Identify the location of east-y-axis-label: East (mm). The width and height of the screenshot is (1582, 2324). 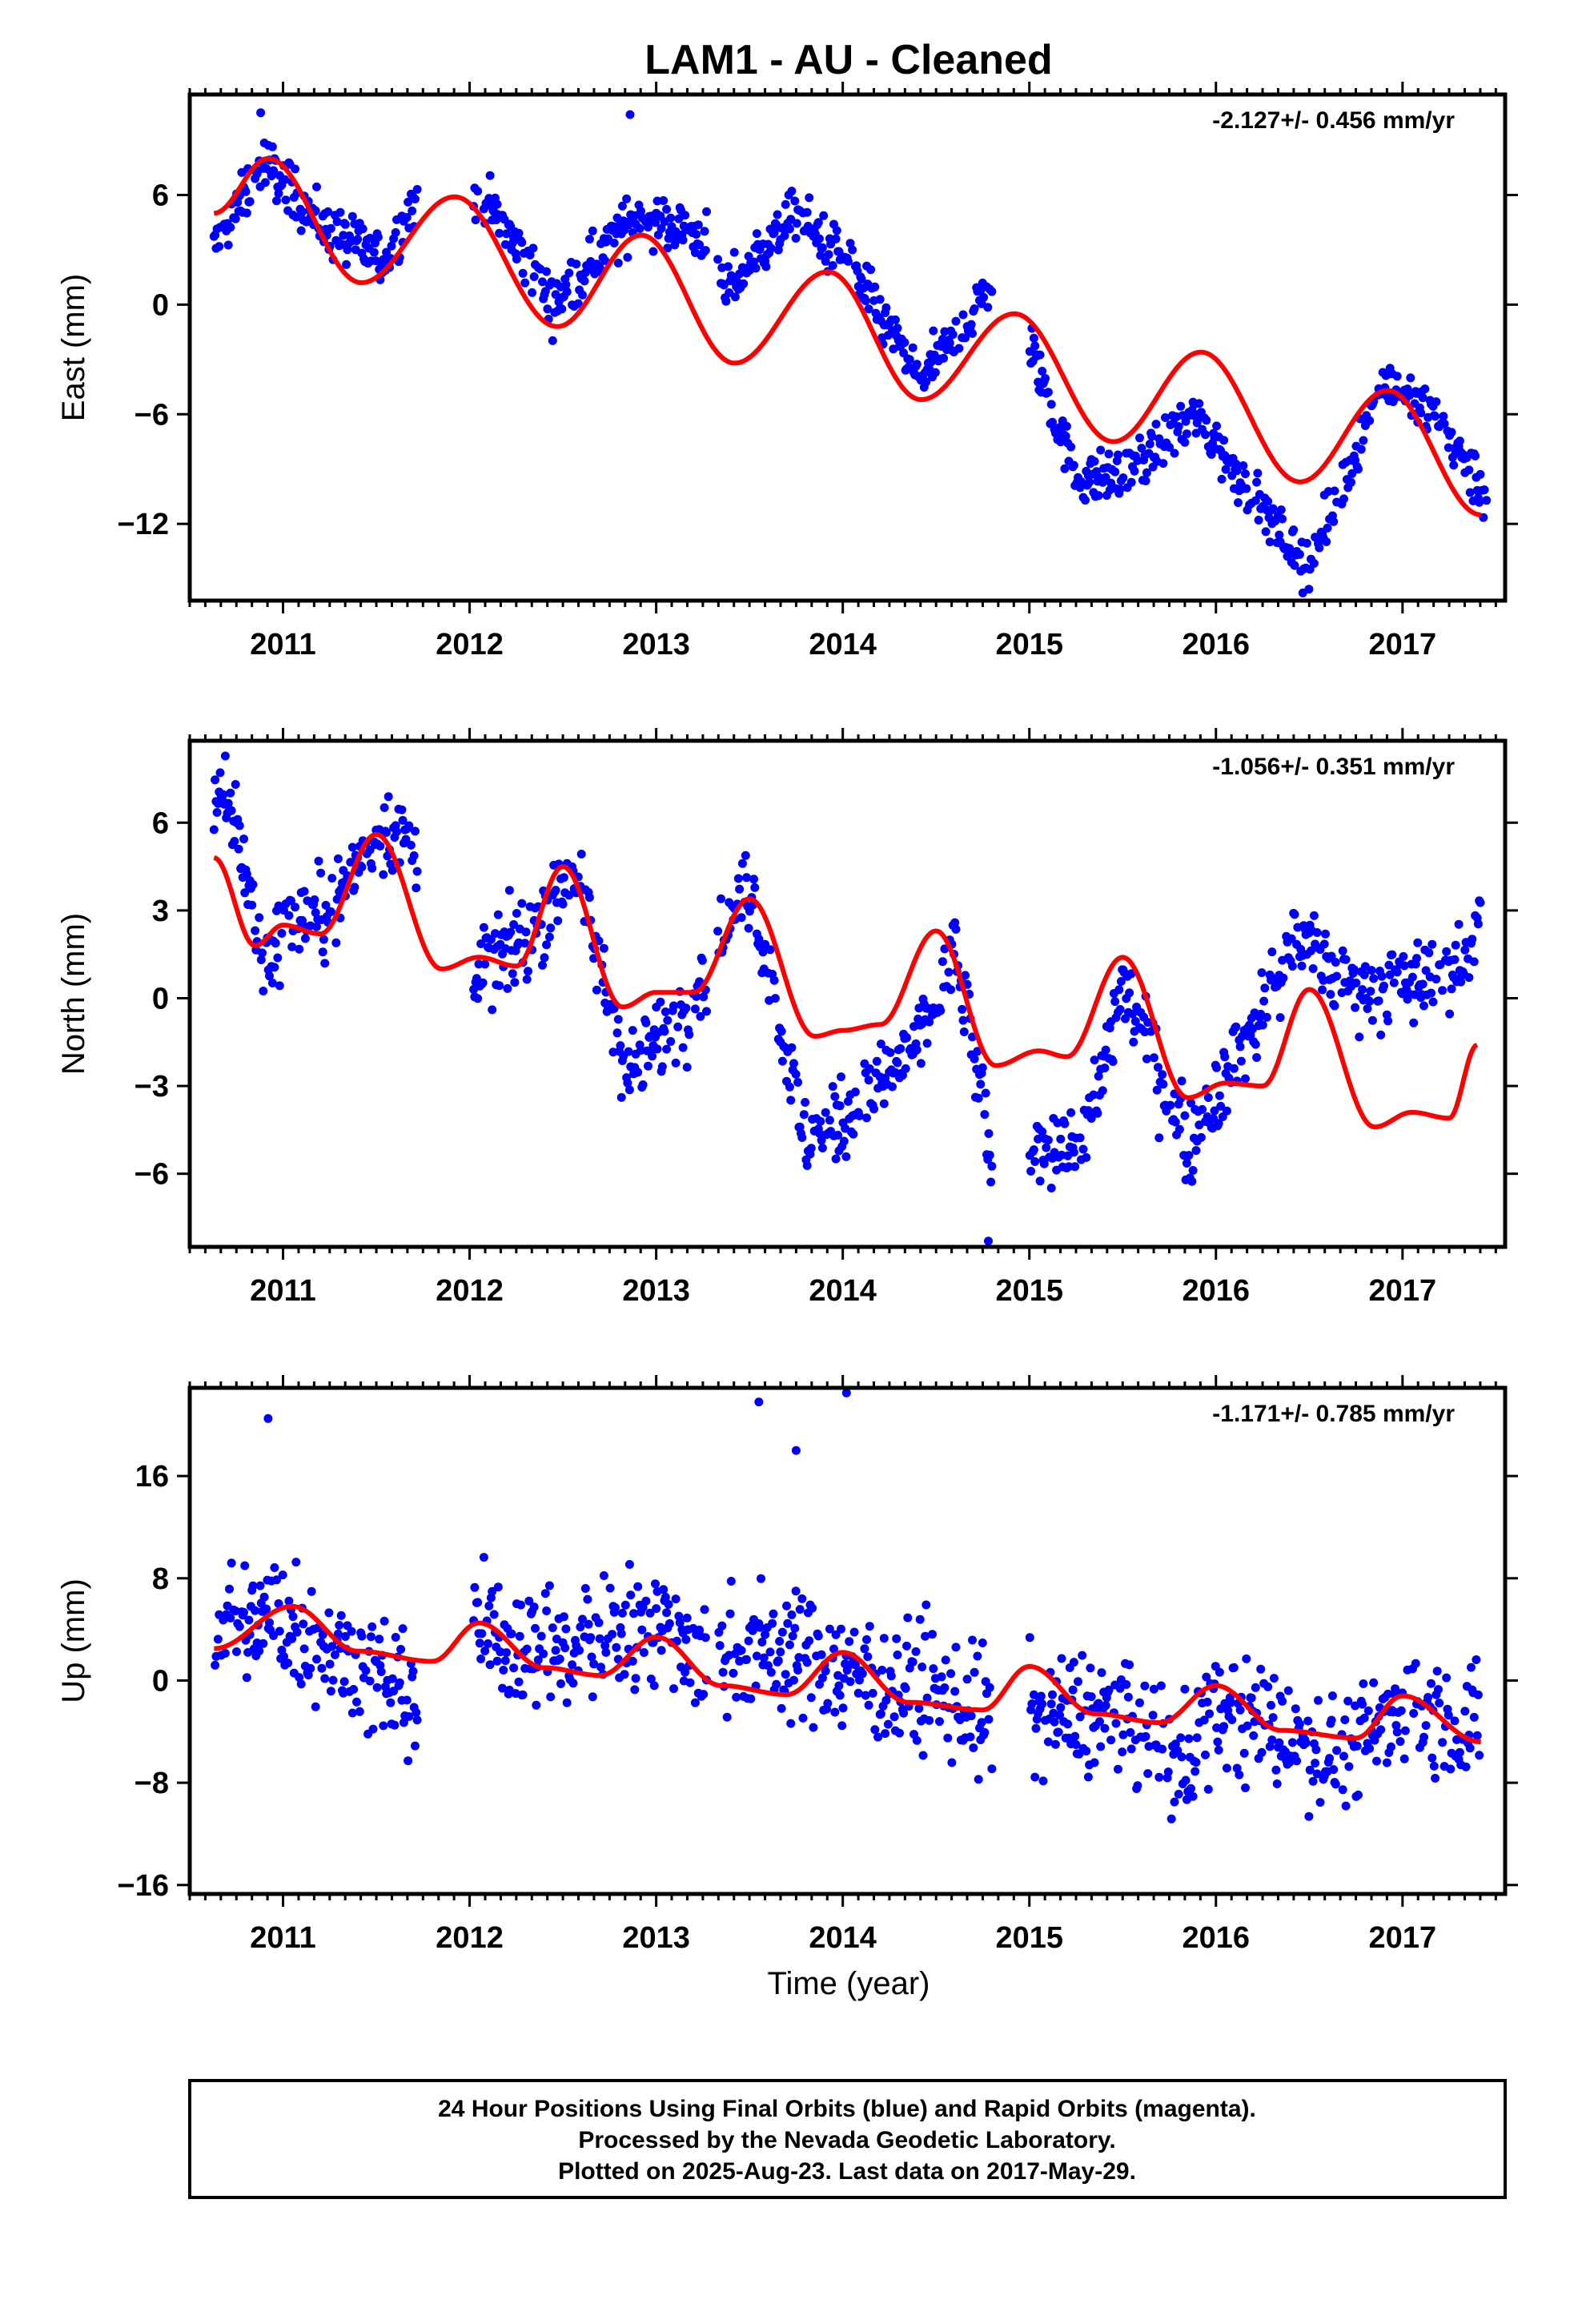
(74, 347).